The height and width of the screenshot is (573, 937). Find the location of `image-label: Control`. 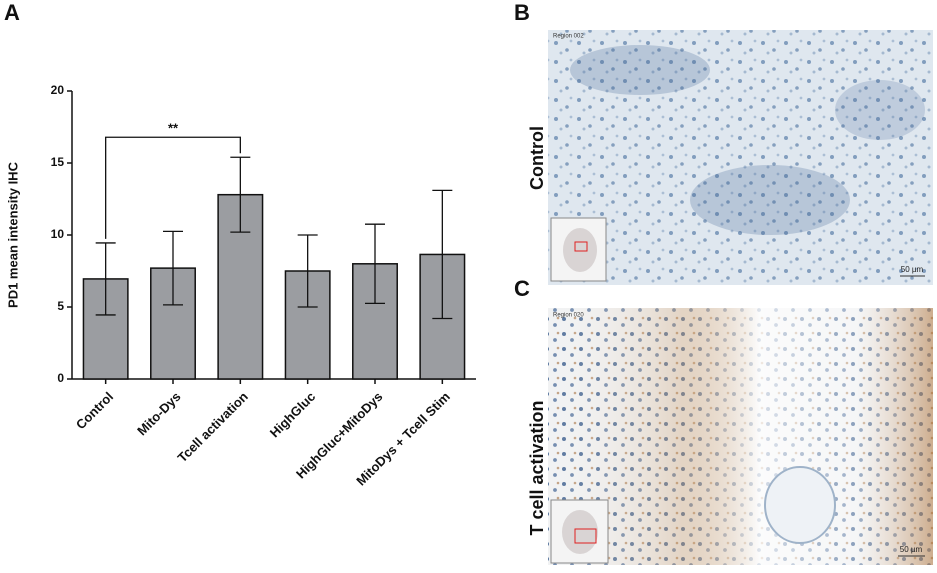

image-label: Control is located at coordinates (537, 158).